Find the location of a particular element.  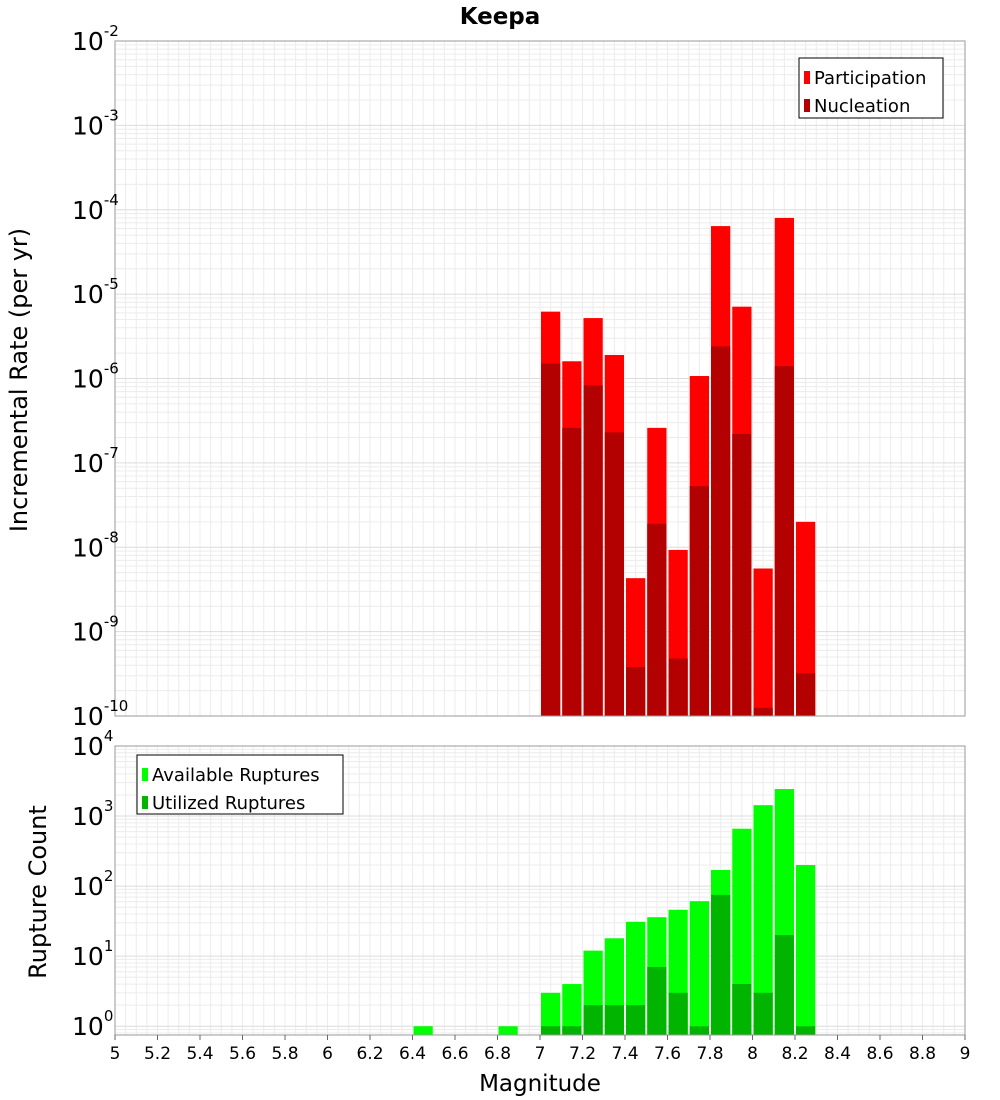

legend-label: Nucleation is located at coordinates (862, 106).